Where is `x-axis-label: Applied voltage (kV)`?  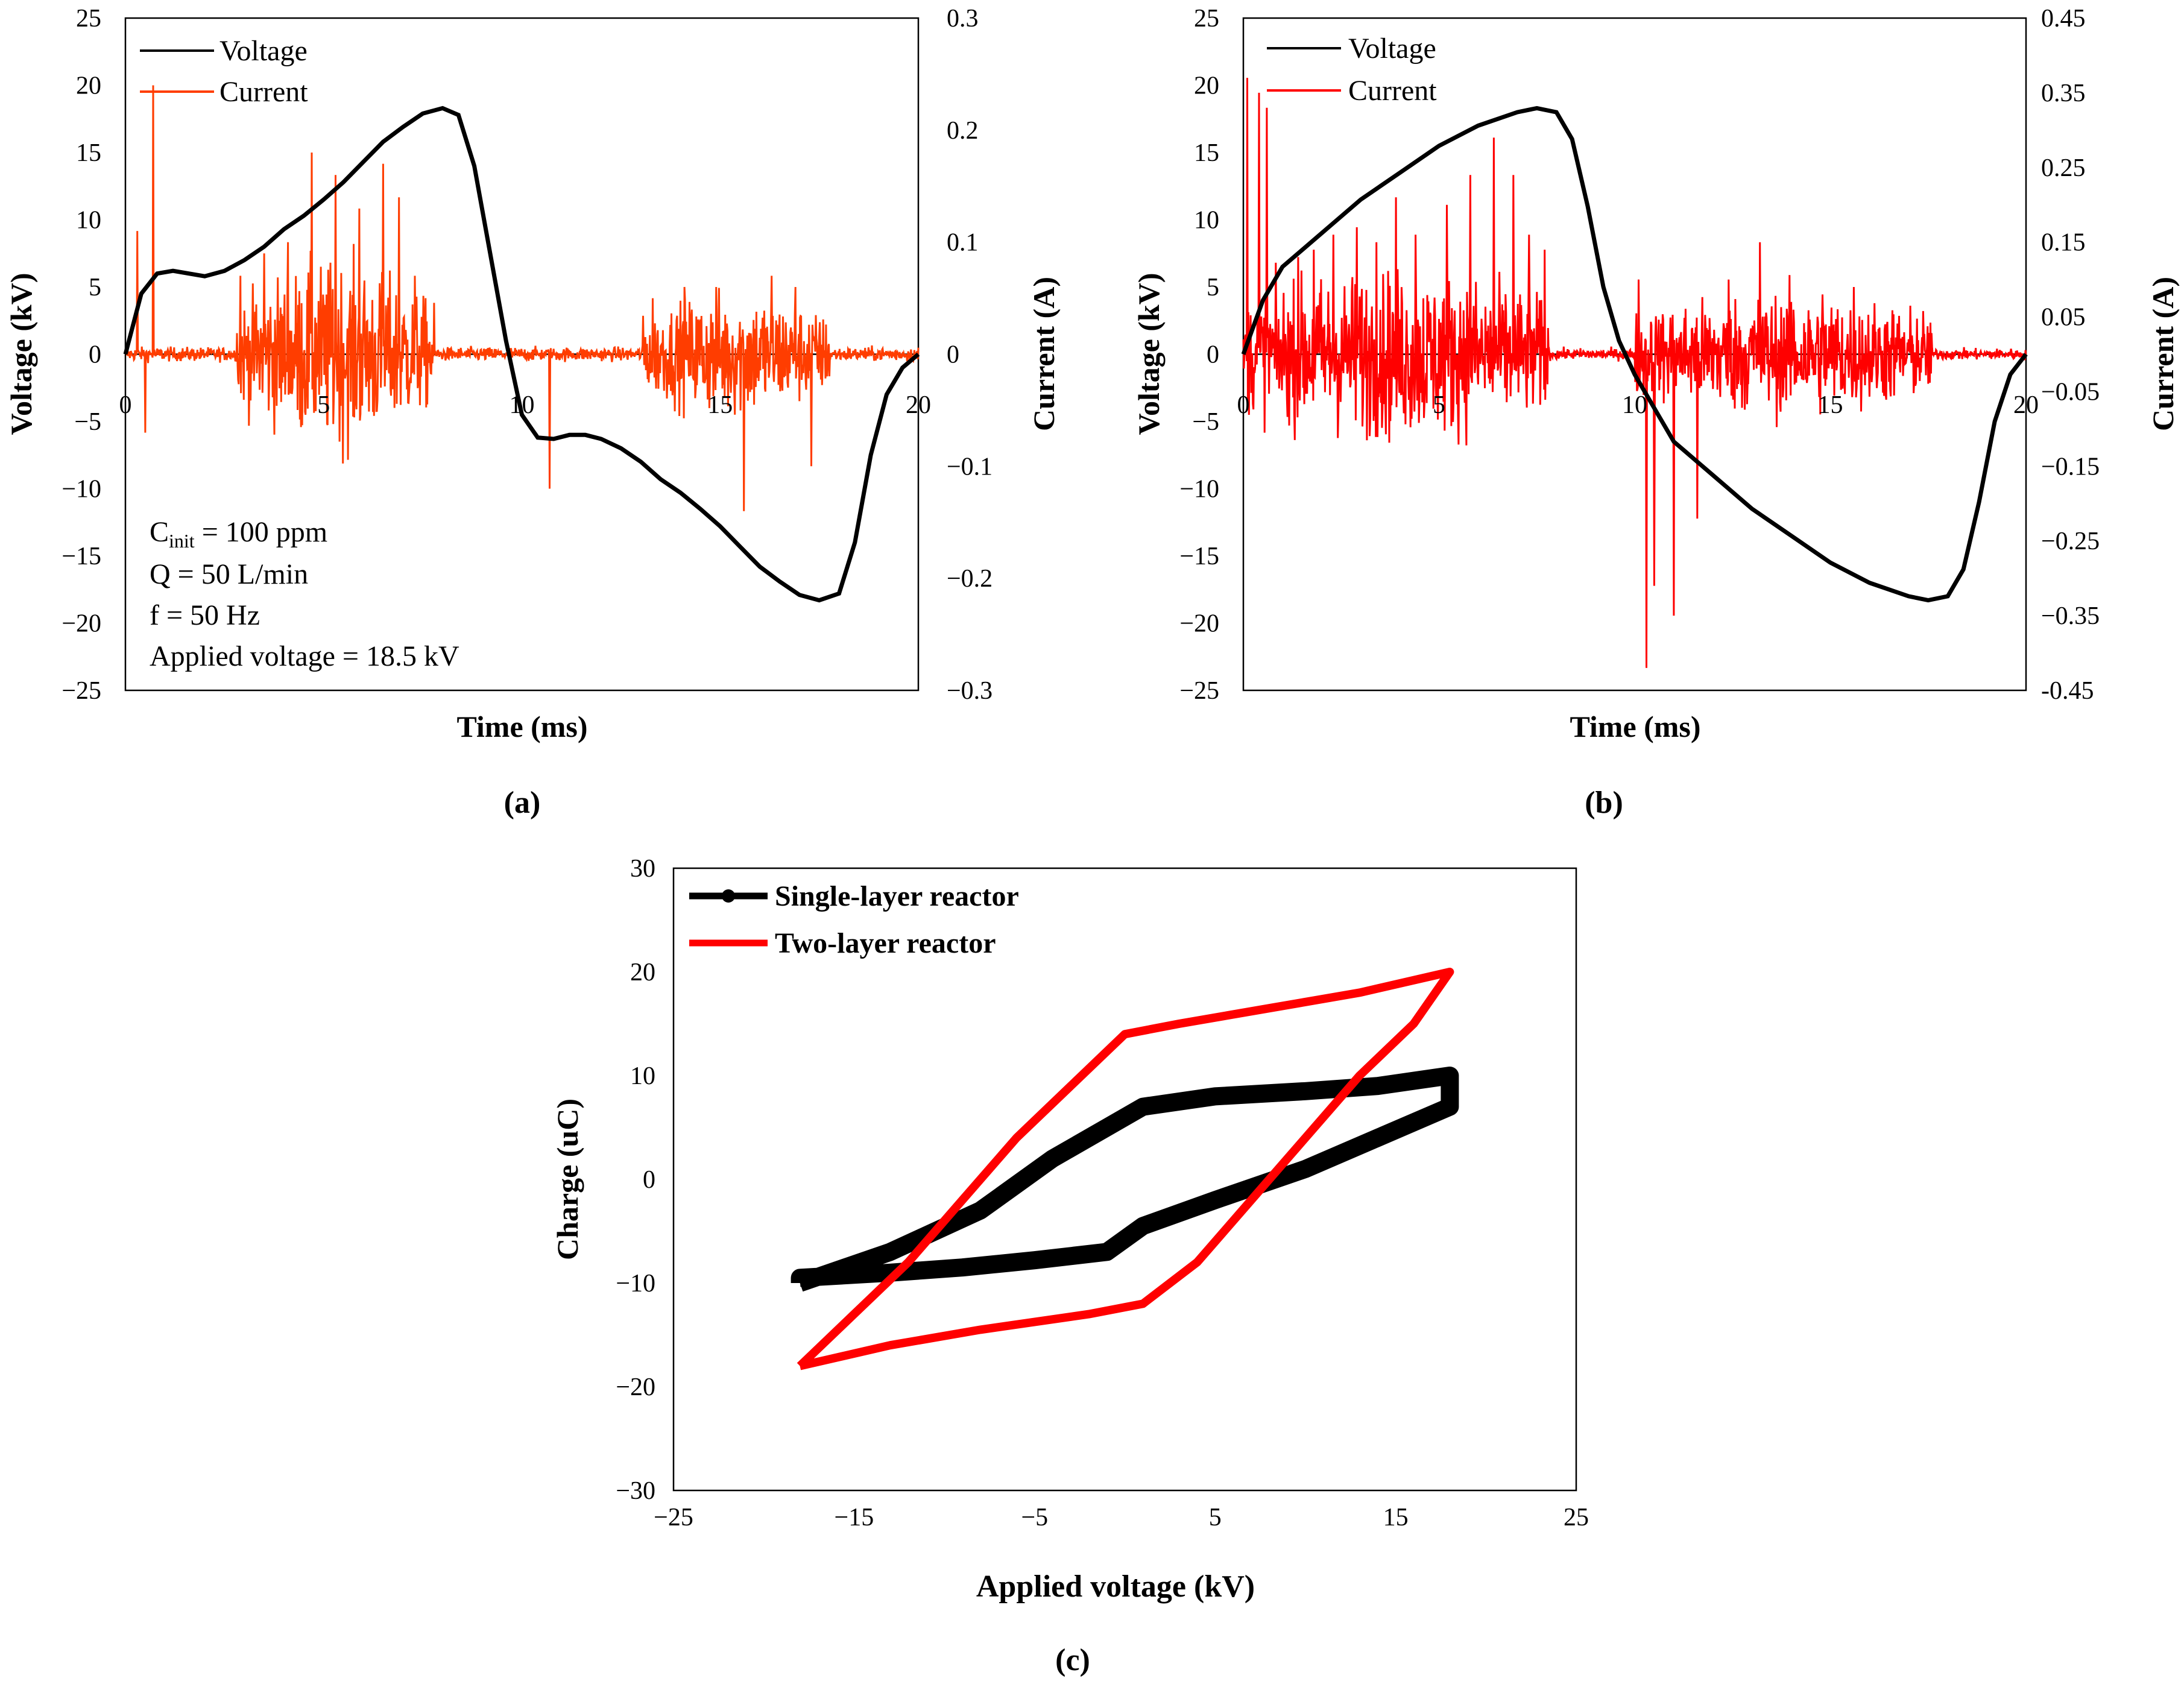 x-axis-label: Applied voltage (kV) is located at coordinates (1116, 1587).